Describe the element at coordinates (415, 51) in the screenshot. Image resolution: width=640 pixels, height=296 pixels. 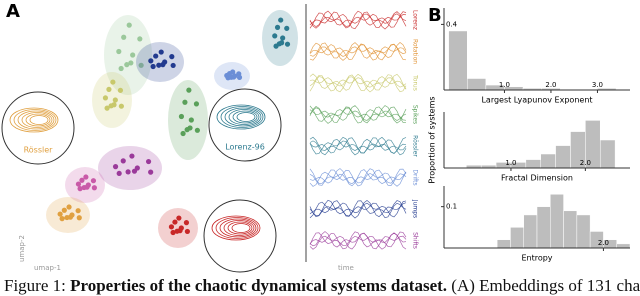
I see `series-label: Rotation` at that location.